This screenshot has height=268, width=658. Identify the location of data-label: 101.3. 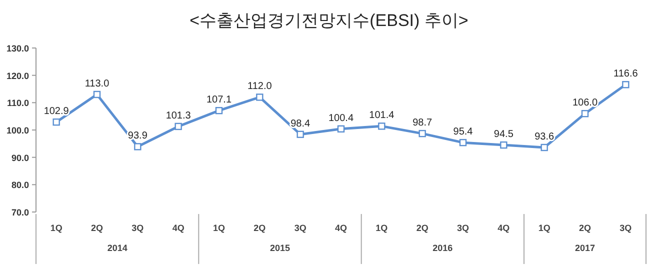
(179, 116).